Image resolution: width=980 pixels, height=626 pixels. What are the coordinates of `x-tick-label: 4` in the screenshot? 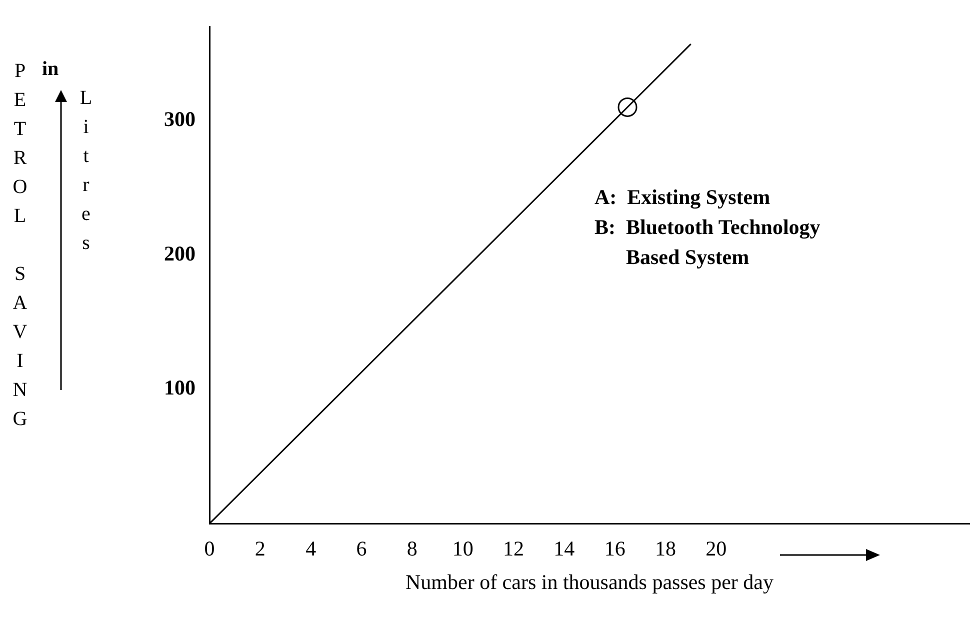 It's located at (311, 548).